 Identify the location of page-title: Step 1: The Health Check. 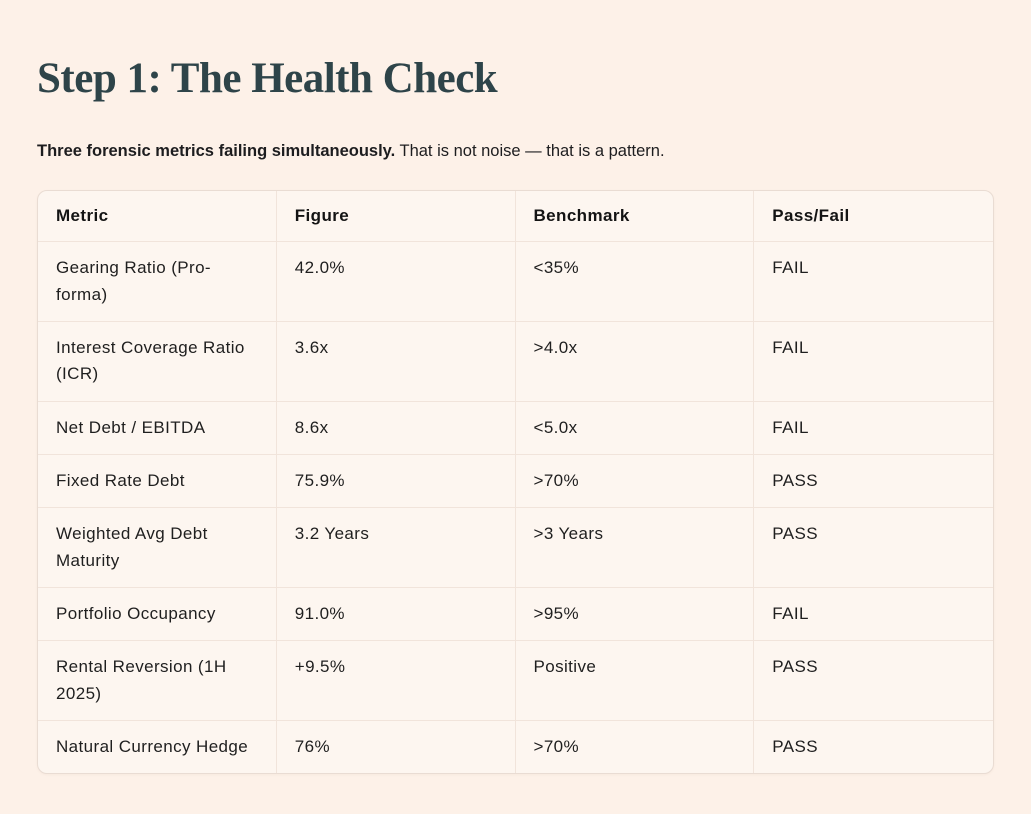
(267, 78).